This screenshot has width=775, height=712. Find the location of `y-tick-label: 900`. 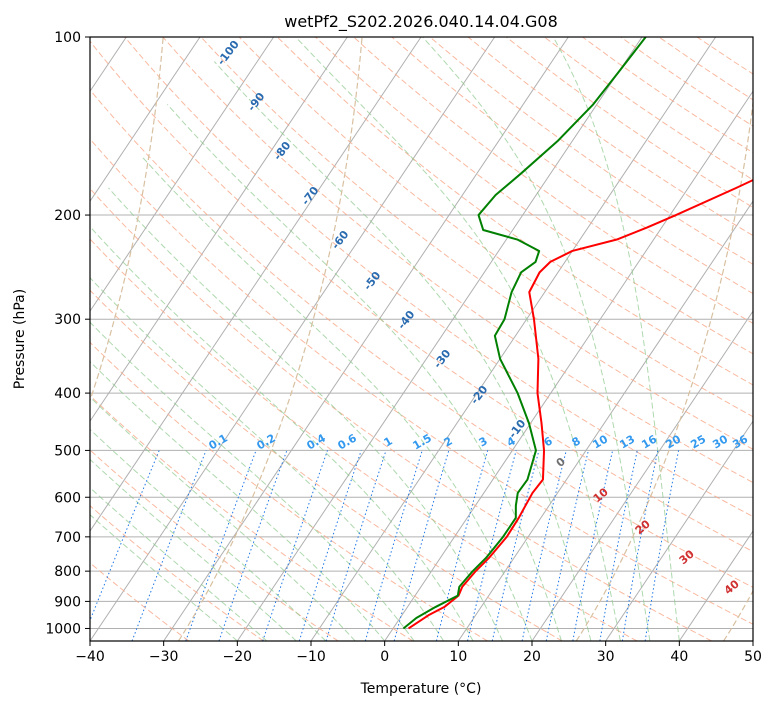

y-tick-label: 900 is located at coordinates (67, 602).